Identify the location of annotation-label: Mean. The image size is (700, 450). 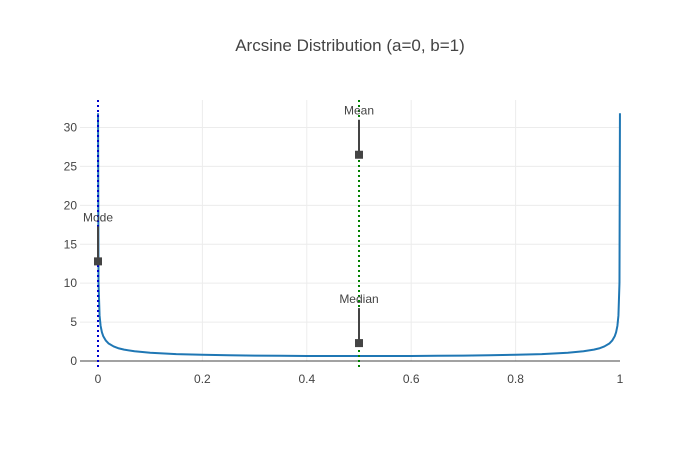
(359, 111).